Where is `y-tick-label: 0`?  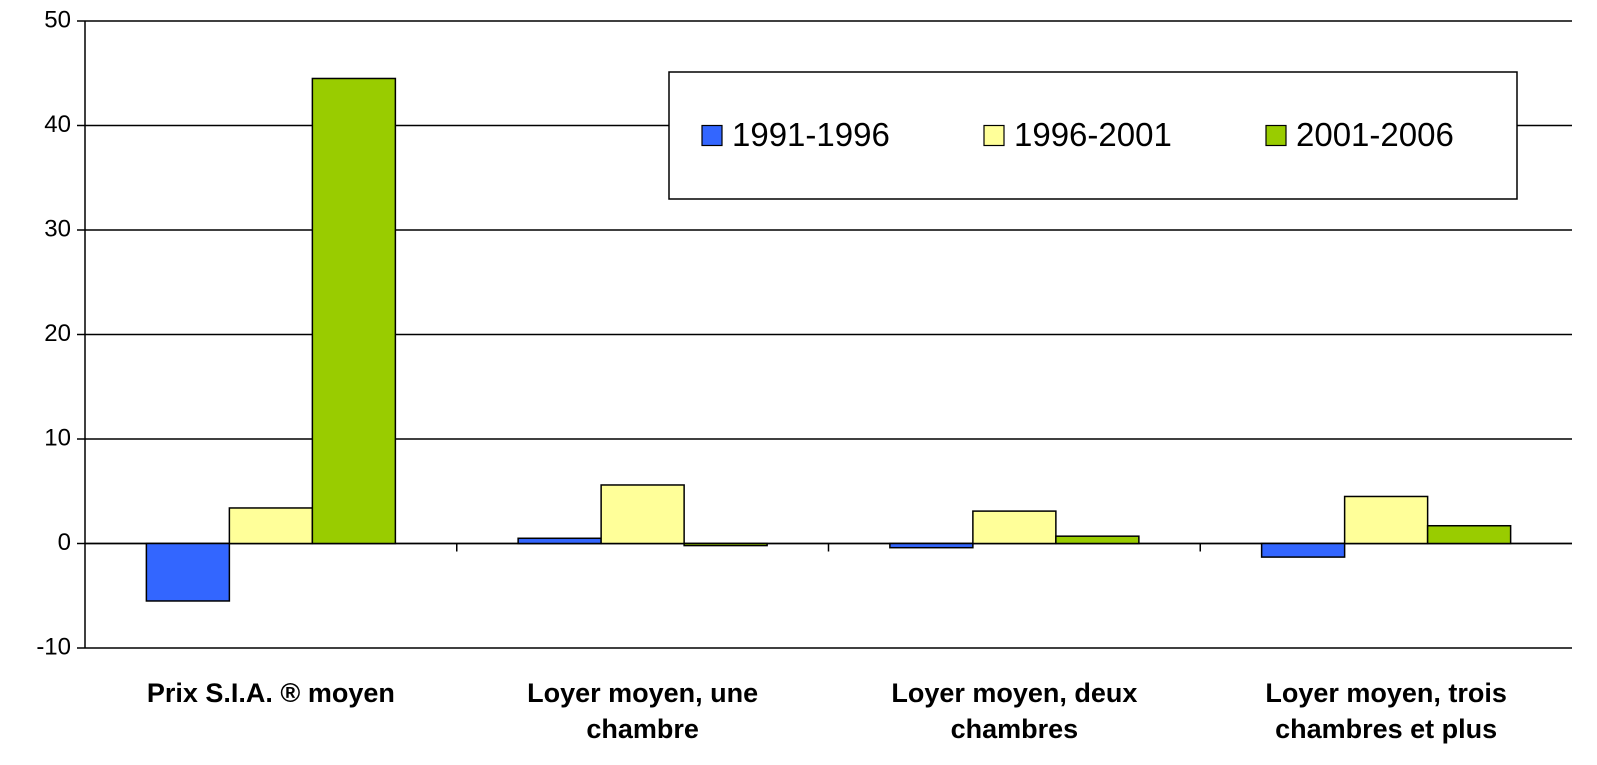 y-tick-label: 0 is located at coordinates (64, 542).